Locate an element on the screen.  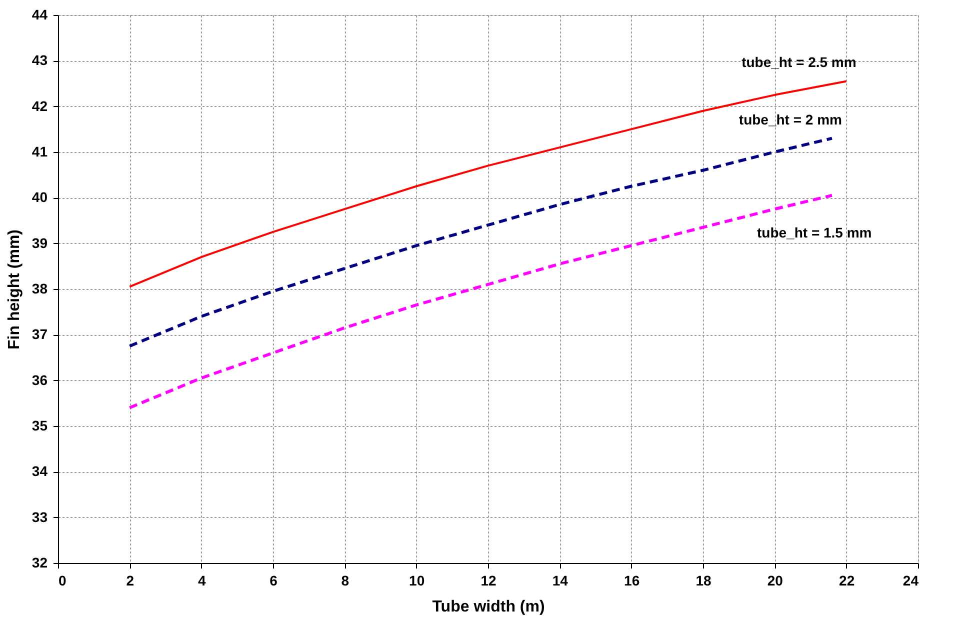
x-tick-label: 6 is located at coordinates (274, 580).